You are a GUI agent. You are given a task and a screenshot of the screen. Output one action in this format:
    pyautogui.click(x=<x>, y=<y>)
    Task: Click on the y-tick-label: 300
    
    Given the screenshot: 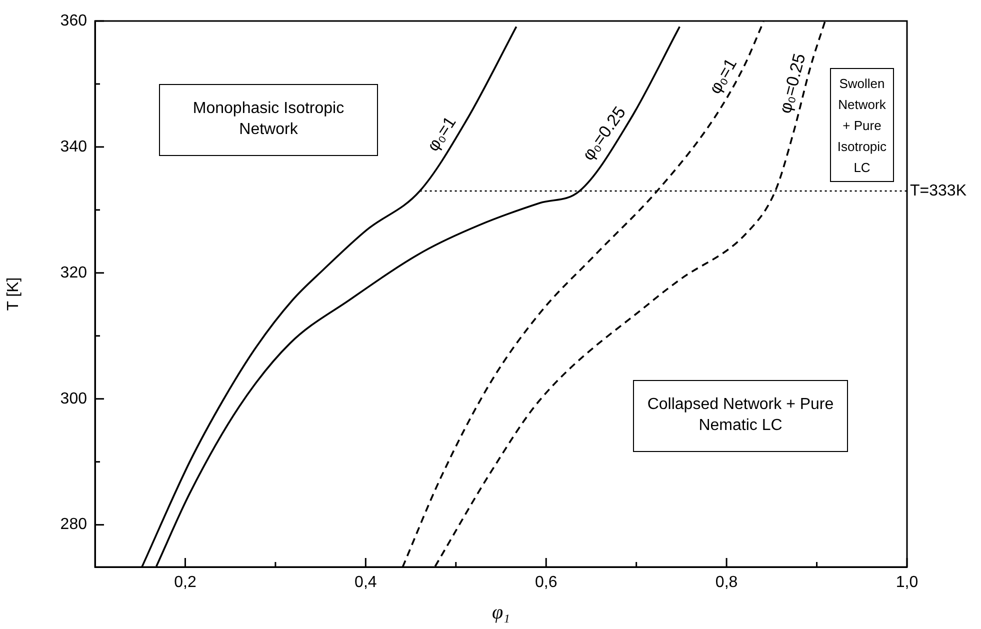 What is the action you would take?
    pyautogui.click(x=74, y=399)
    